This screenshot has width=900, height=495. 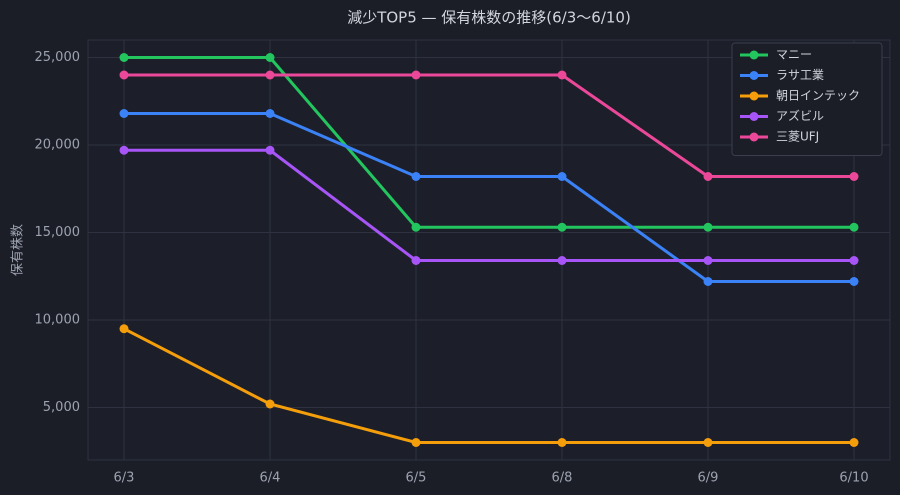 What do you see at coordinates (58, 145) in the screenshot?
I see `y-tick-label: 20,000` at bounding box center [58, 145].